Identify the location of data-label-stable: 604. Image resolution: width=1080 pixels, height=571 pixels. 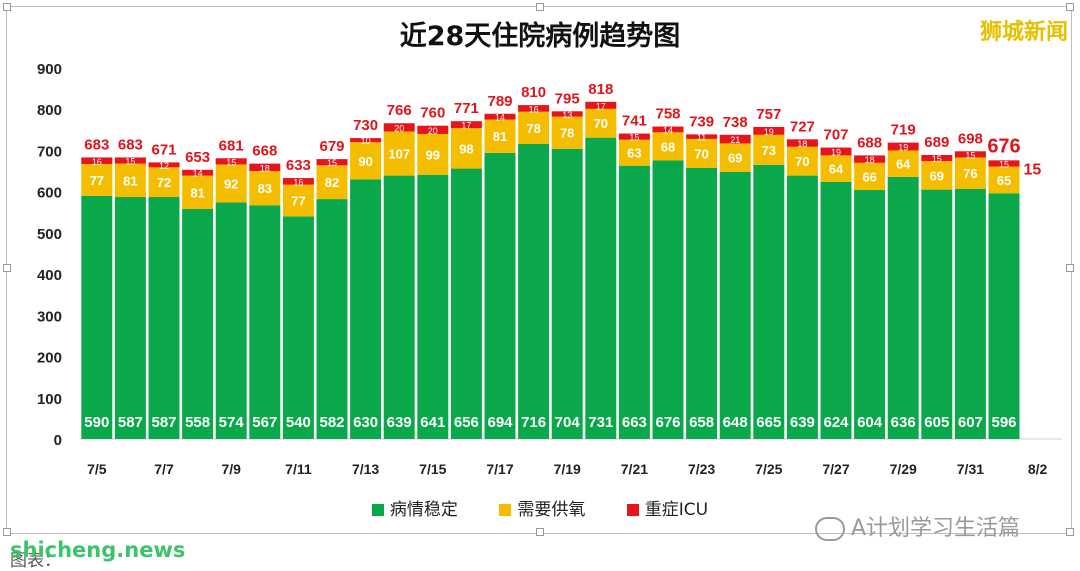
(870, 422).